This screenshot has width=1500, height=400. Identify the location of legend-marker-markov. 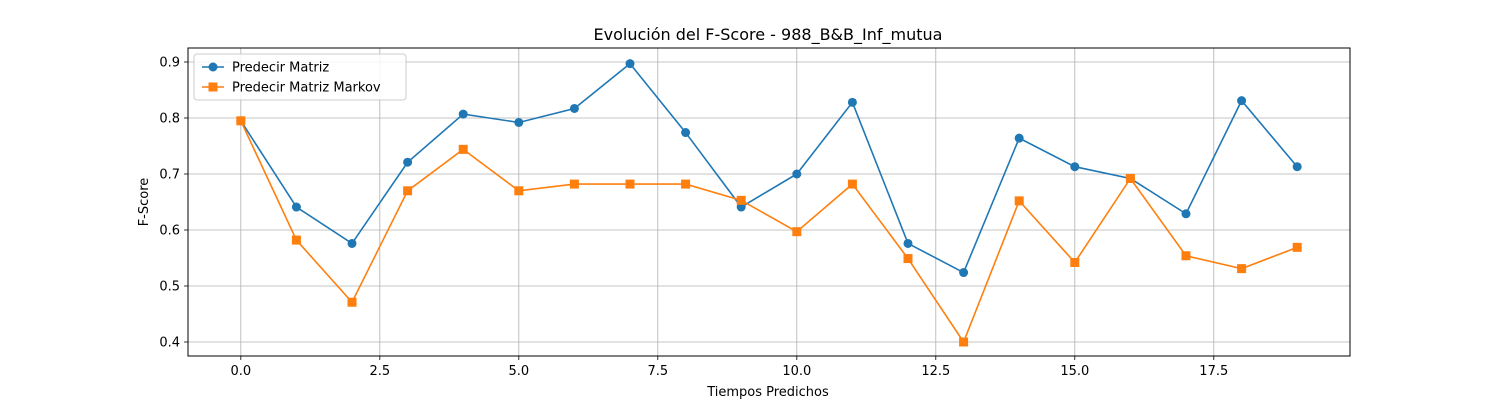
(213, 87).